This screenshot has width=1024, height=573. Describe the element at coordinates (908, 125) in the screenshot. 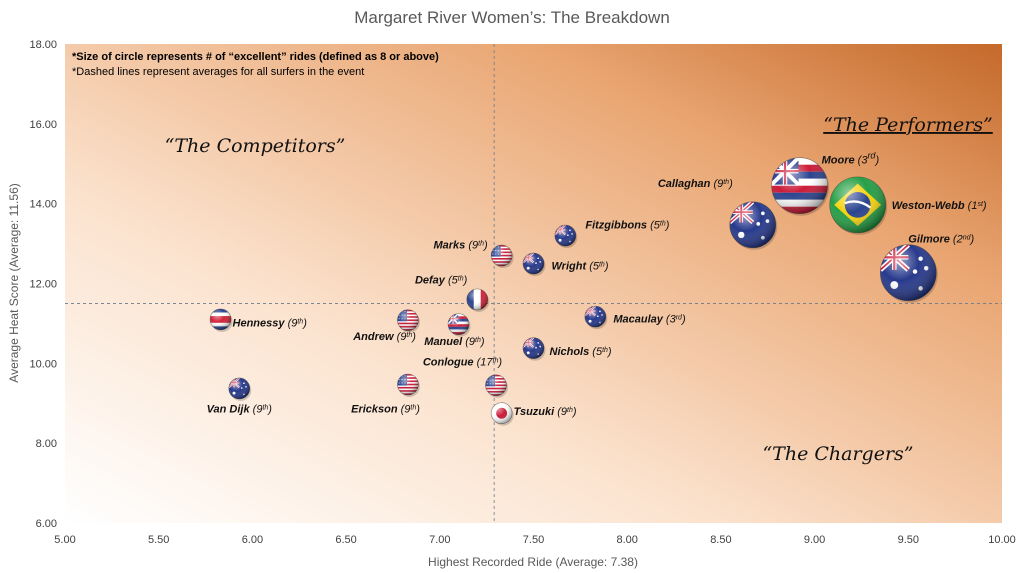

I see `quadrant-performers: “The Performers”` at that location.